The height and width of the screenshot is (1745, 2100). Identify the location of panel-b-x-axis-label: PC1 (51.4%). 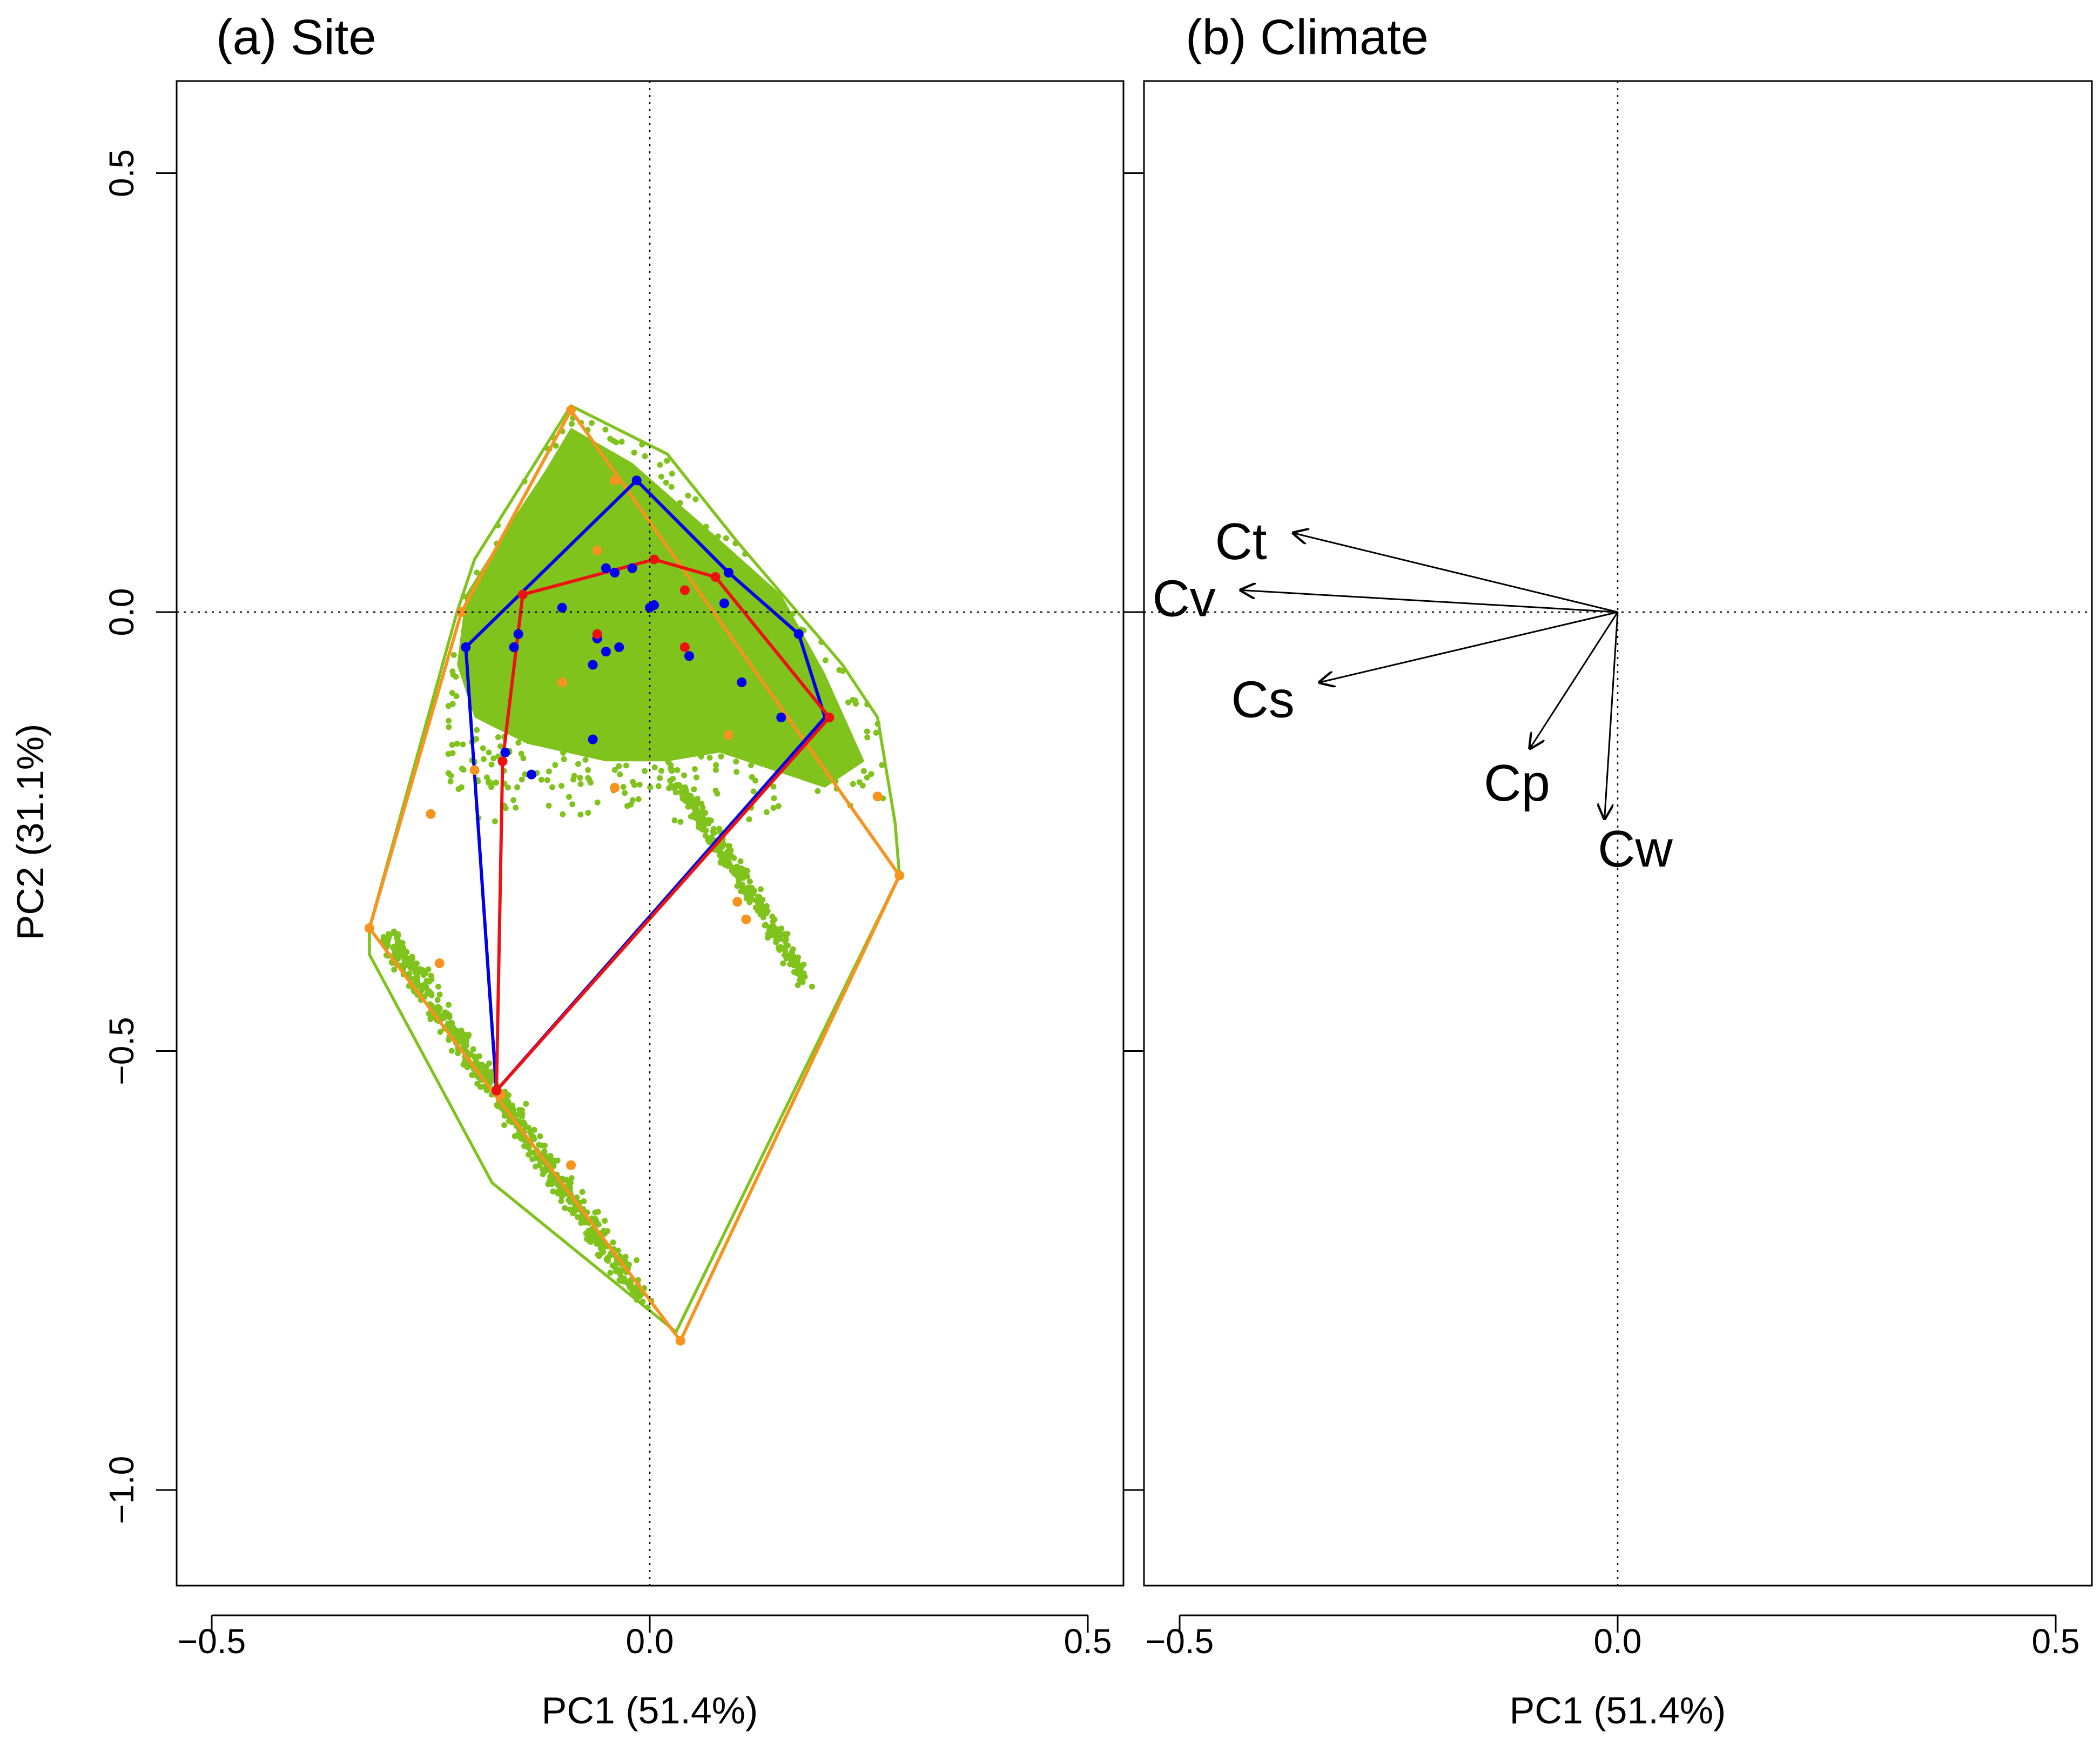
(1618, 1710).